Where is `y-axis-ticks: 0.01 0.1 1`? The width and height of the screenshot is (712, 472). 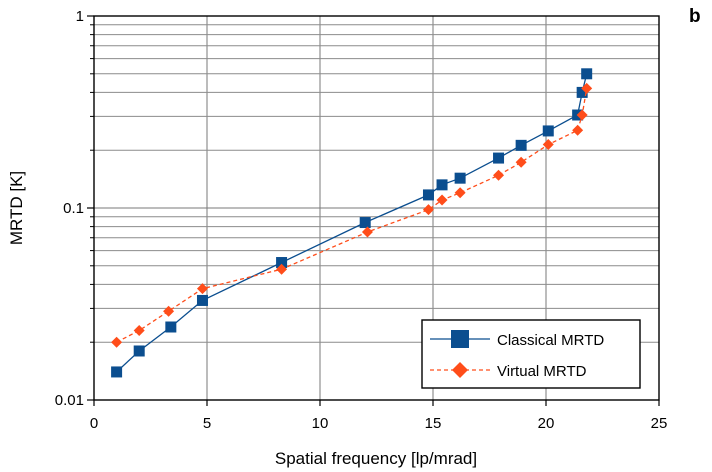
y-axis-ticks: 0.01 0.1 1 is located at coordinates (74, 208).